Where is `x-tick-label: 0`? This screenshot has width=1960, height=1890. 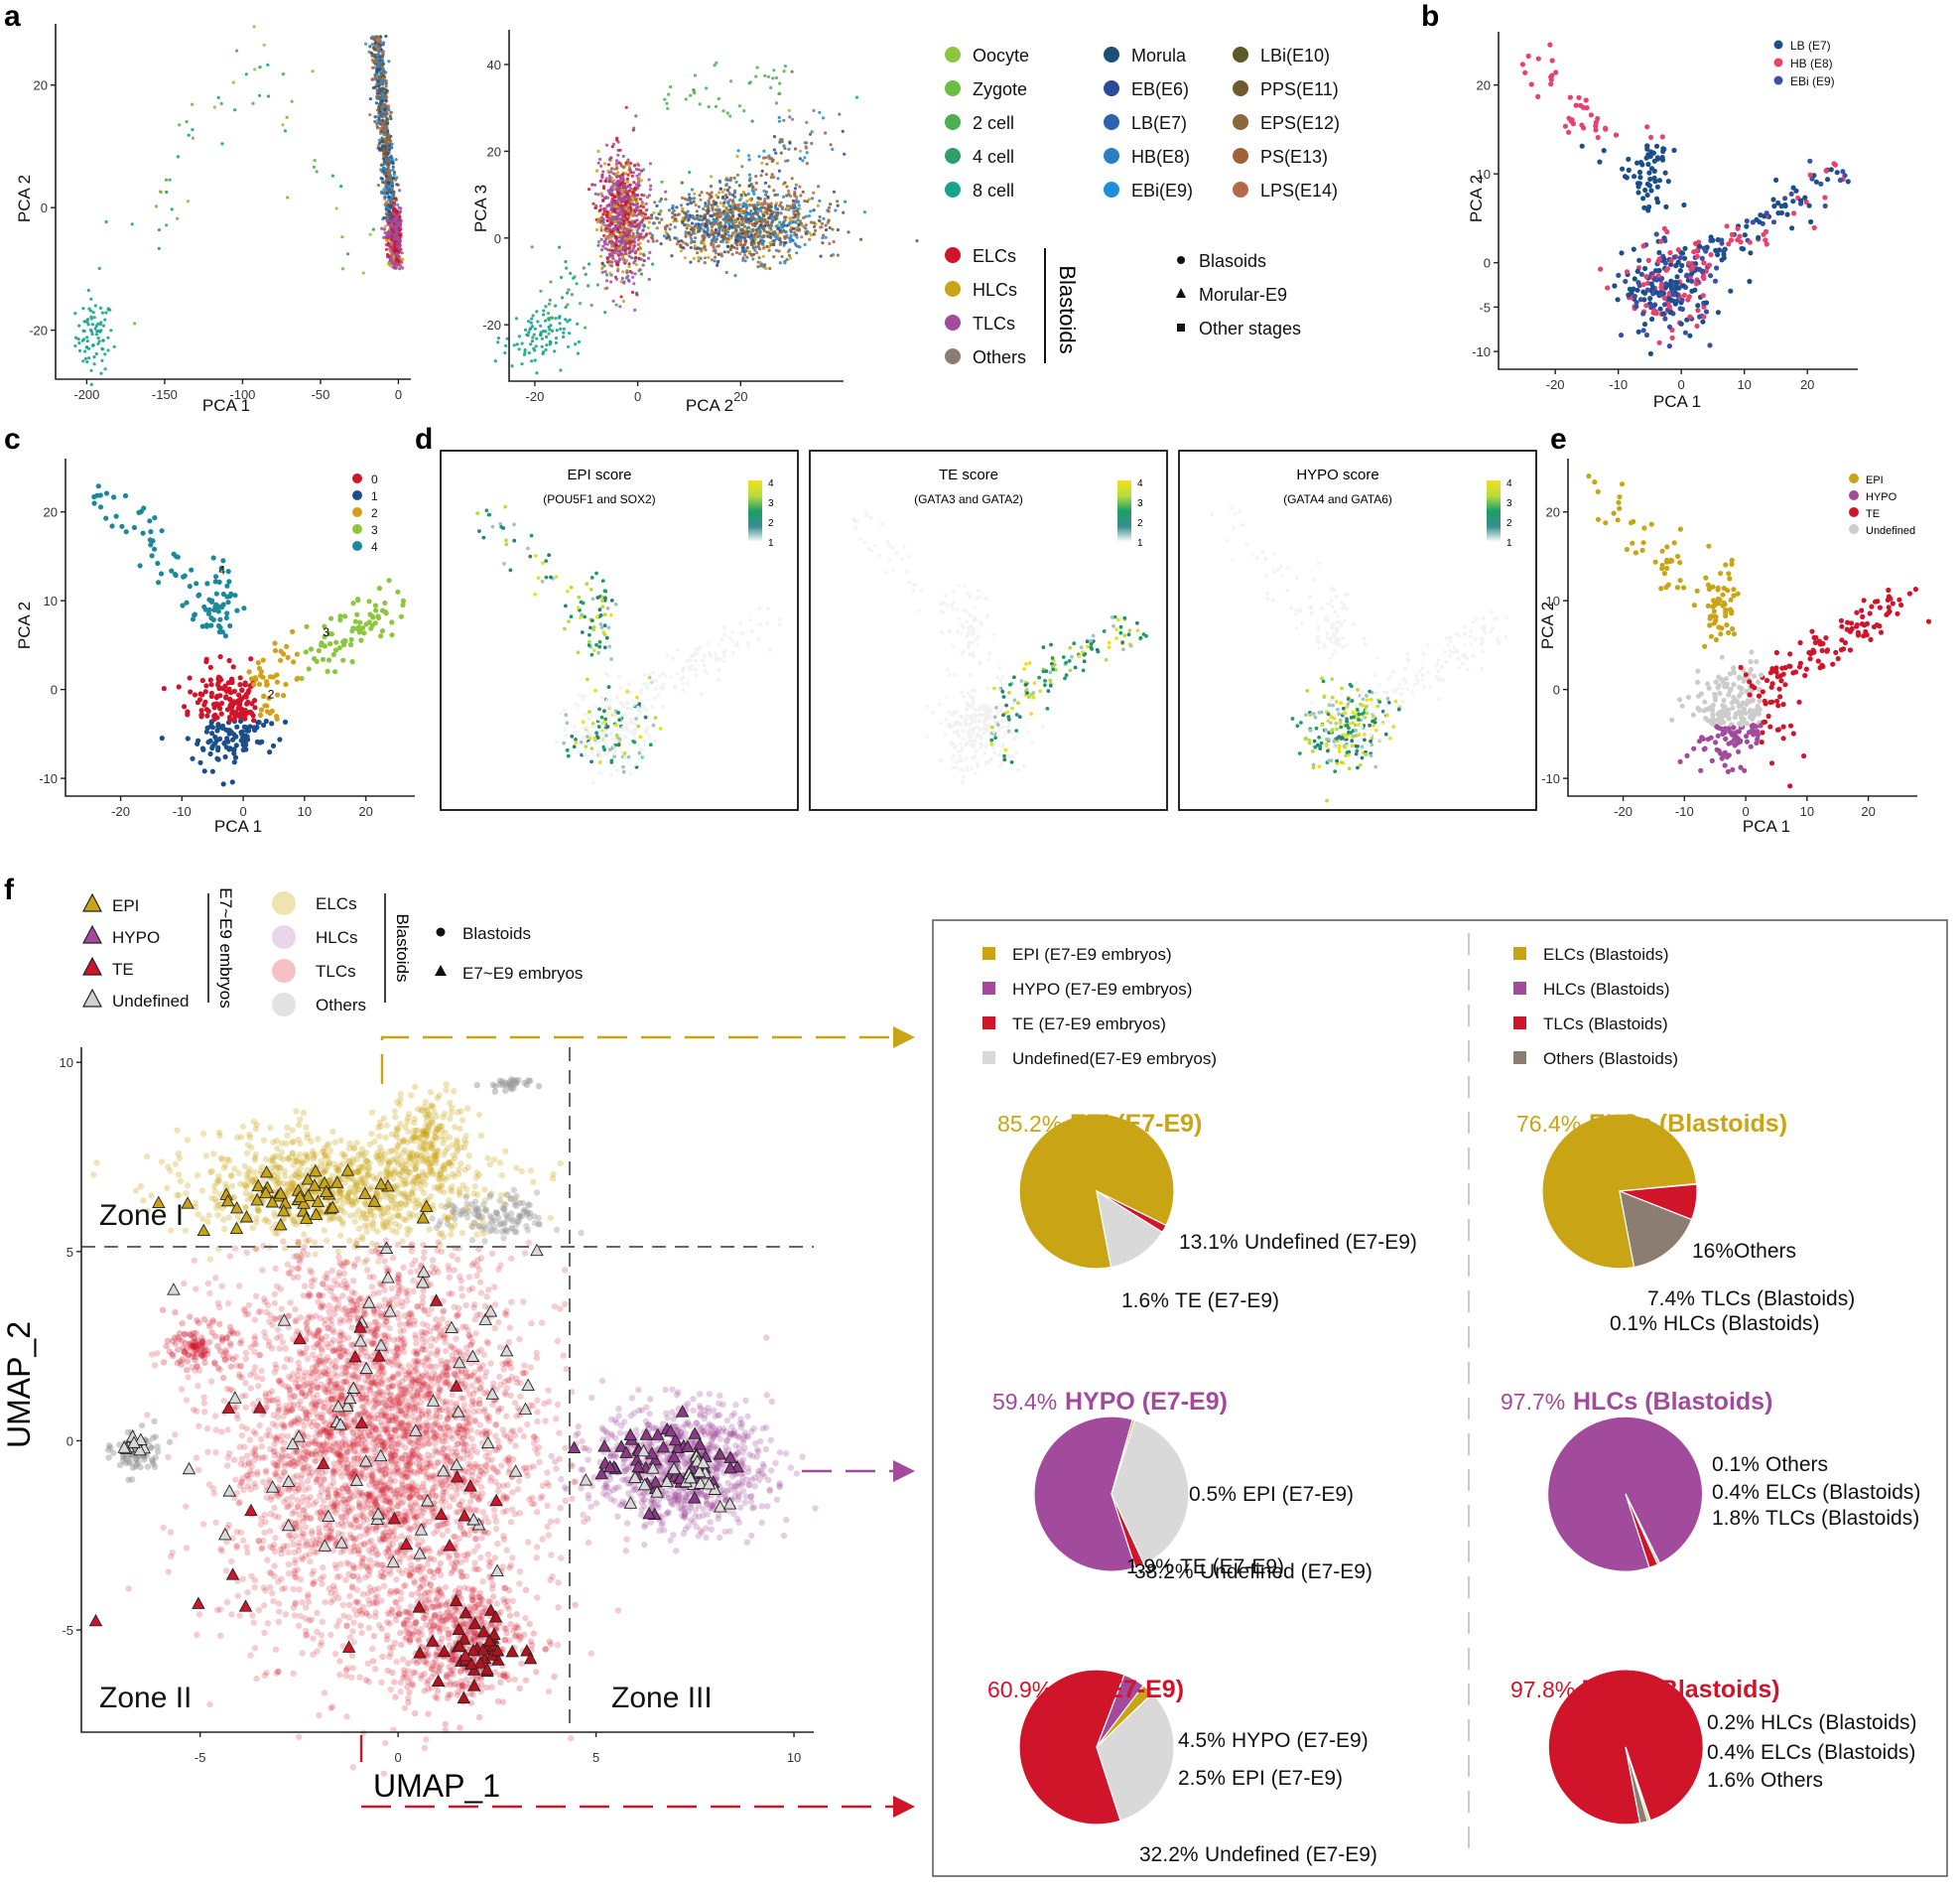
x-tick-label: 0 is located at coordinates (637, 396).